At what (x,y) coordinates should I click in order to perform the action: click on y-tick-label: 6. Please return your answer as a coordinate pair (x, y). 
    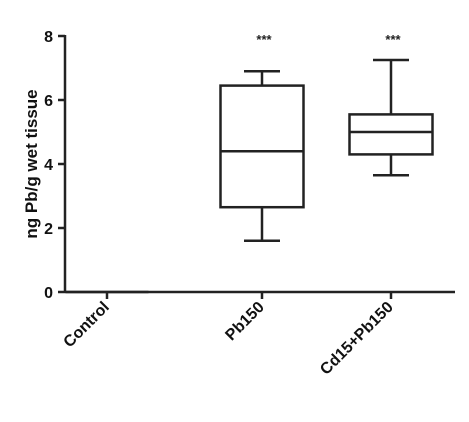
    Looking at the image, I should click on (48, 101).